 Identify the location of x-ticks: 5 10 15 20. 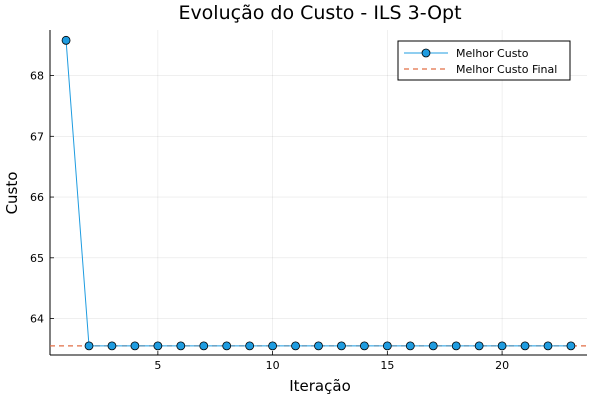
(331, 361).